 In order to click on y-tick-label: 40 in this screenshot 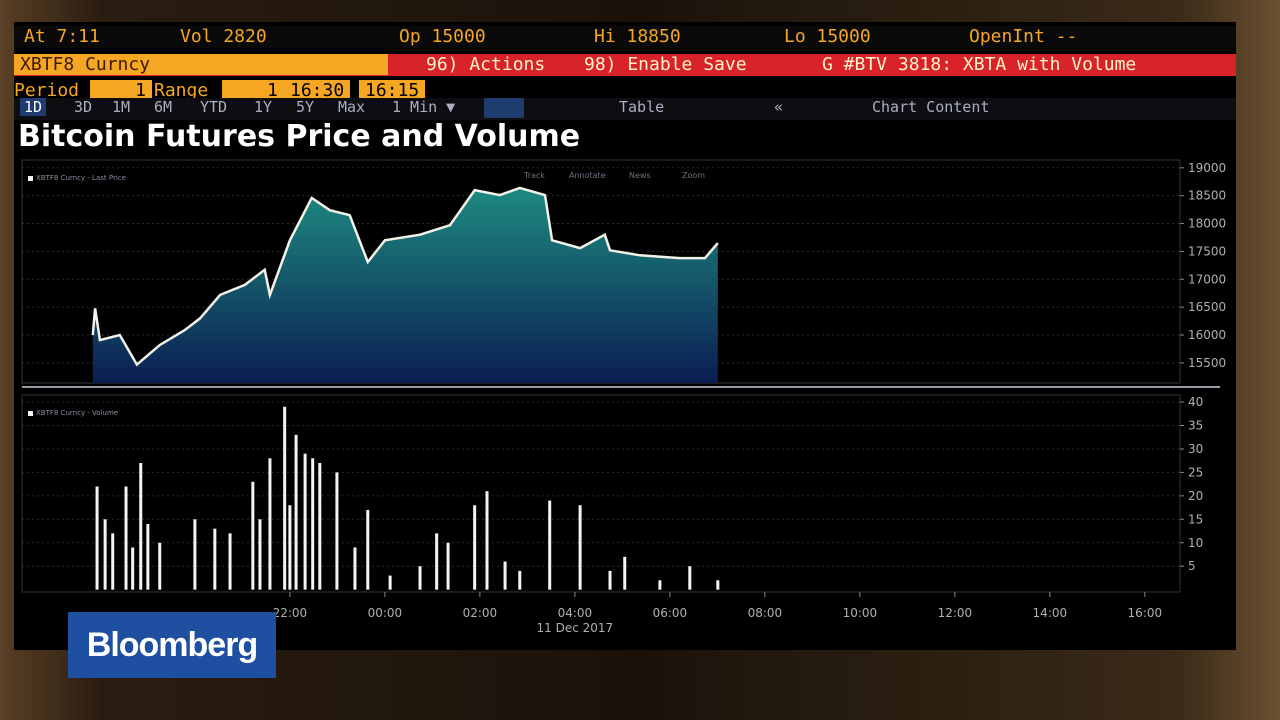, I will do `click(1195, 402)`.